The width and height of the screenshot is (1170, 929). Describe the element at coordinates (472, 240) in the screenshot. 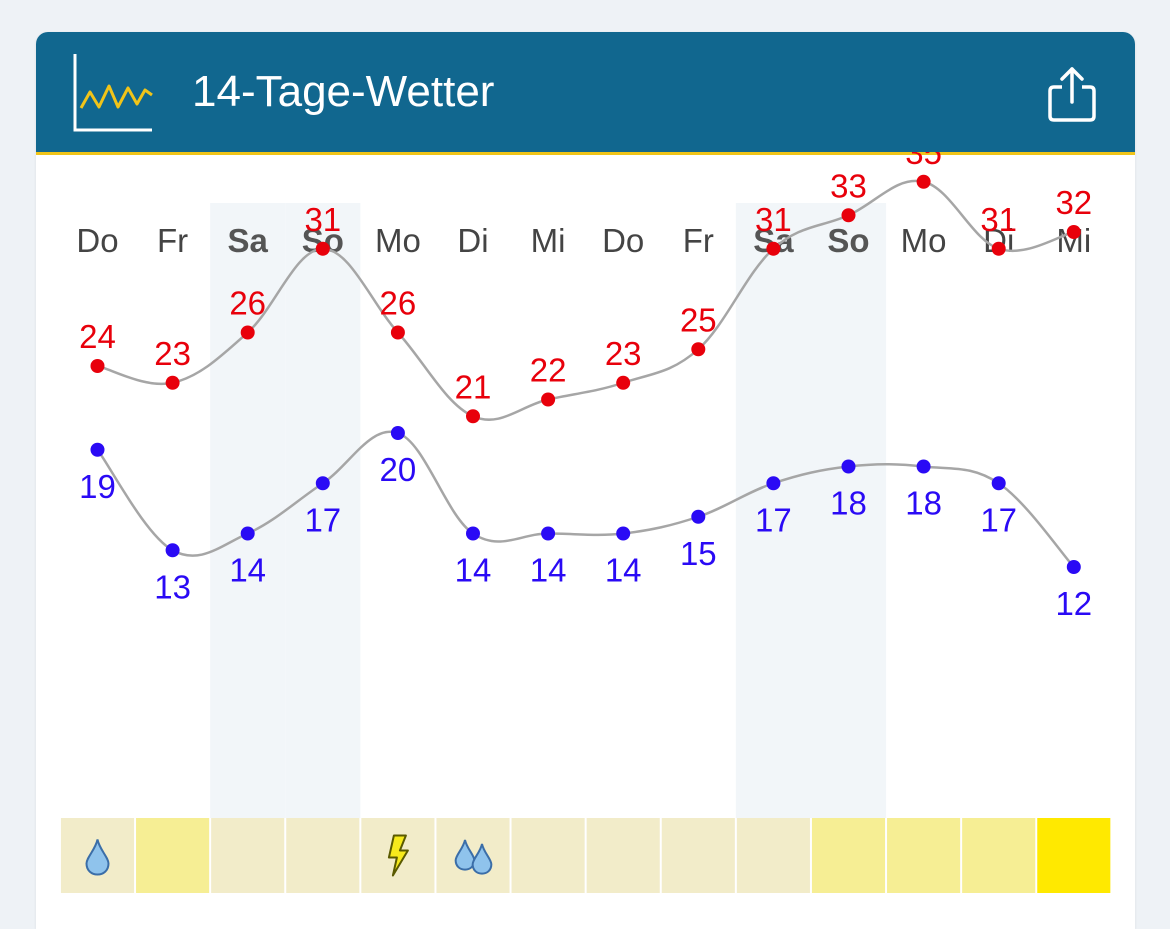

I see `day-label: Di` at that location.